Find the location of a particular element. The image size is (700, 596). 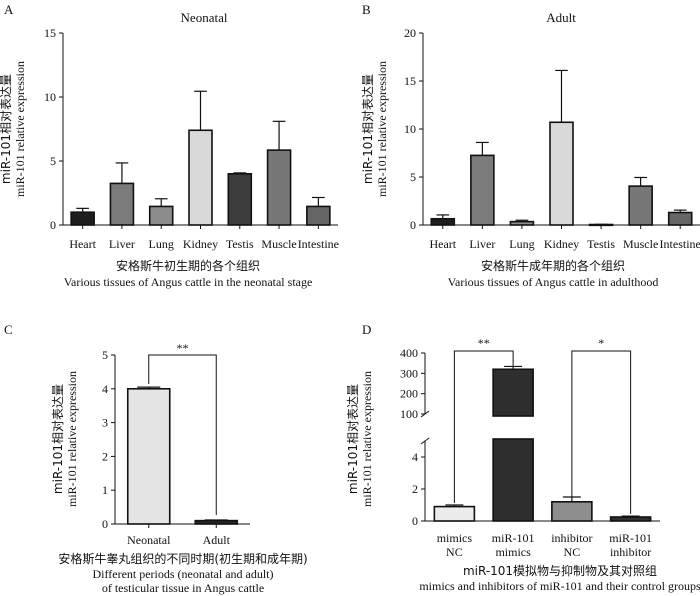

bar-neonatal is located at coordinates (148, 456).